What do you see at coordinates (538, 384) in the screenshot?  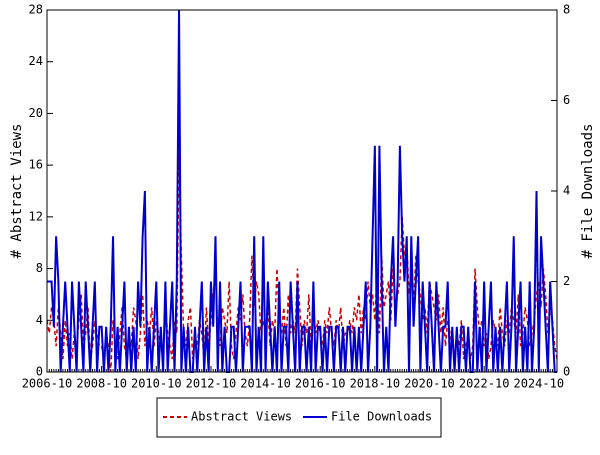 I see `x-tick-label: 2024-10` at bounding box center [538, 384].